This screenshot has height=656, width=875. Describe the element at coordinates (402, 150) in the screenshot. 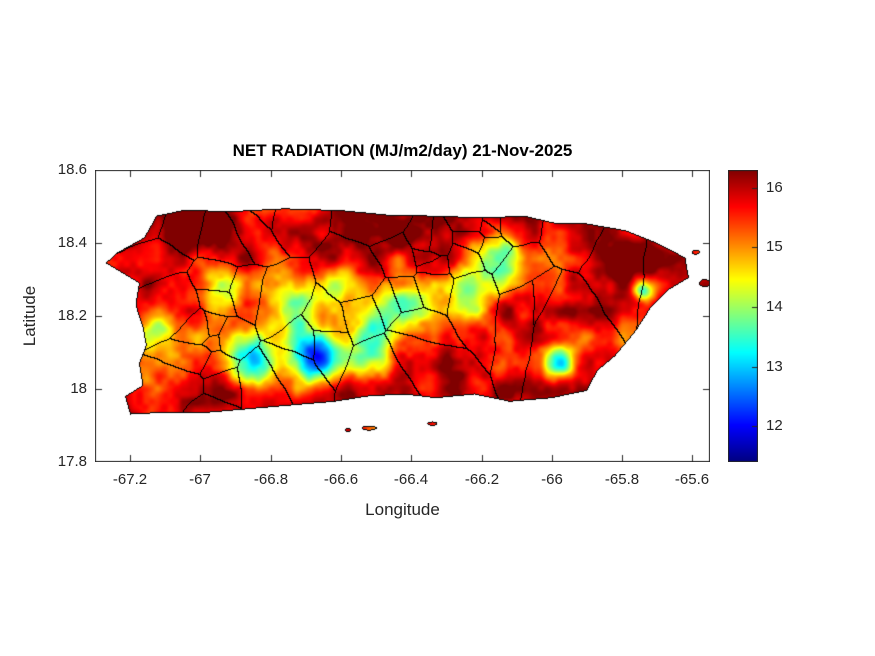

I see `plot-title: NET RADIATION (MJ/m2/day) 21-Nov-2025` at that location.